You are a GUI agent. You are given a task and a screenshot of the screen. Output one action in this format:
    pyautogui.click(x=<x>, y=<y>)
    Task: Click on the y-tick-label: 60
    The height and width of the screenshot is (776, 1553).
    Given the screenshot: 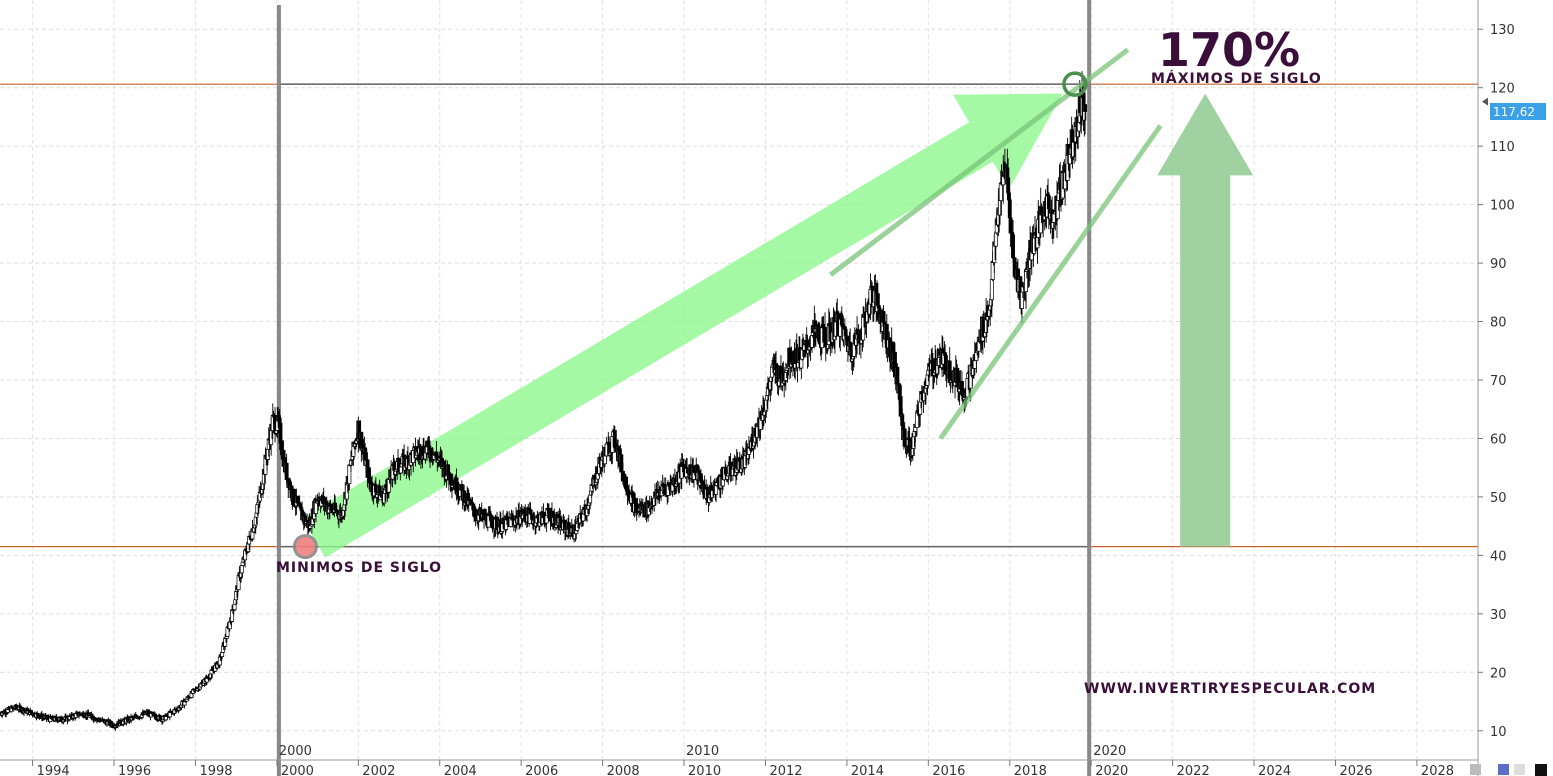 What is the action you would take?
    pyautogui.click(x=1498, y=439)
    